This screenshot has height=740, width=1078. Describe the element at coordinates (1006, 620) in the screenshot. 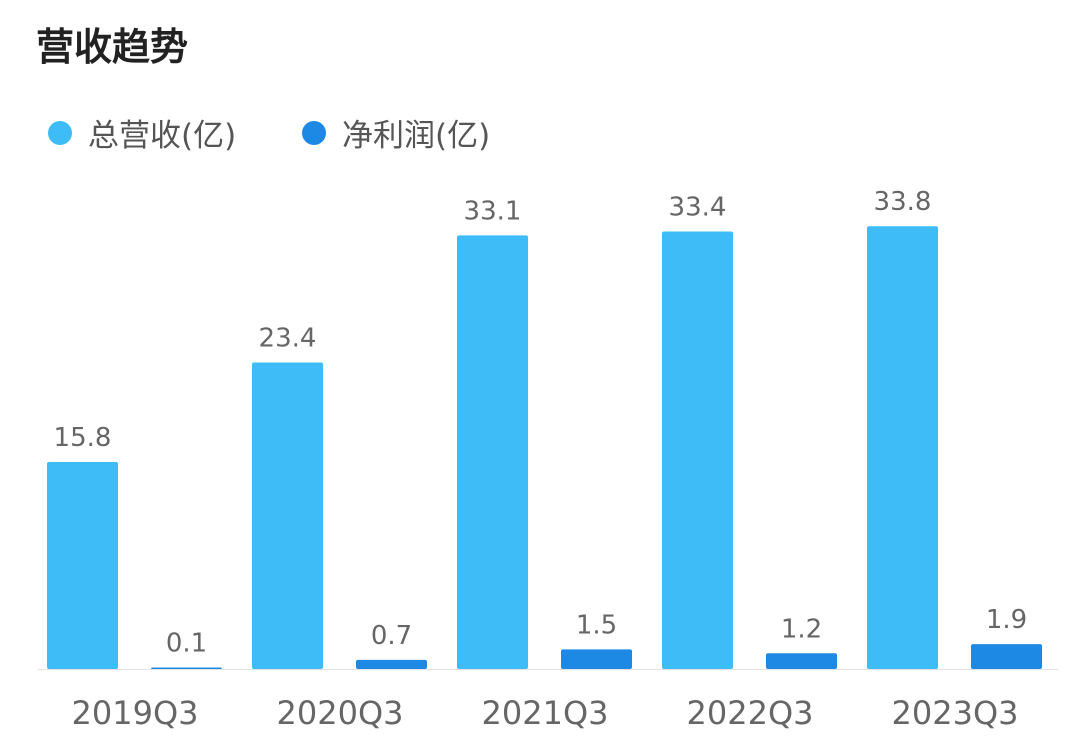

I see `data-label: 1.9` at that location.